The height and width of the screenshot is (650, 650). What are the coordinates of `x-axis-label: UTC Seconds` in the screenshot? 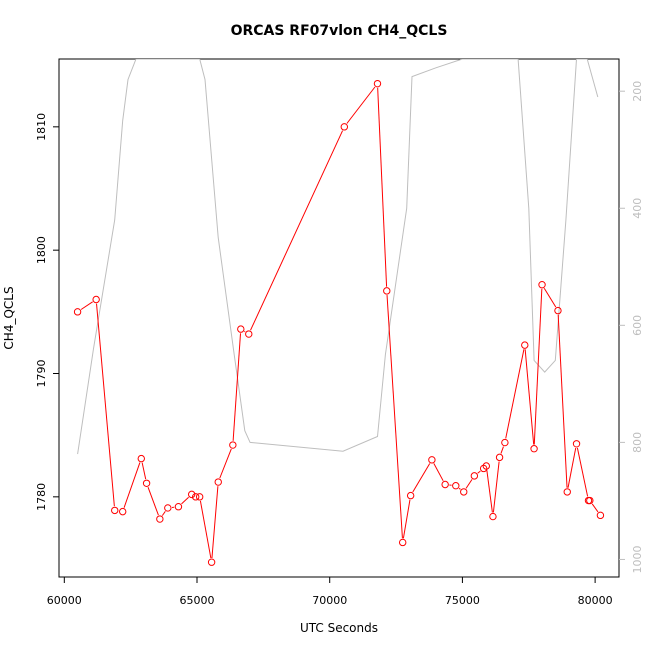 It's located at (339, 628).